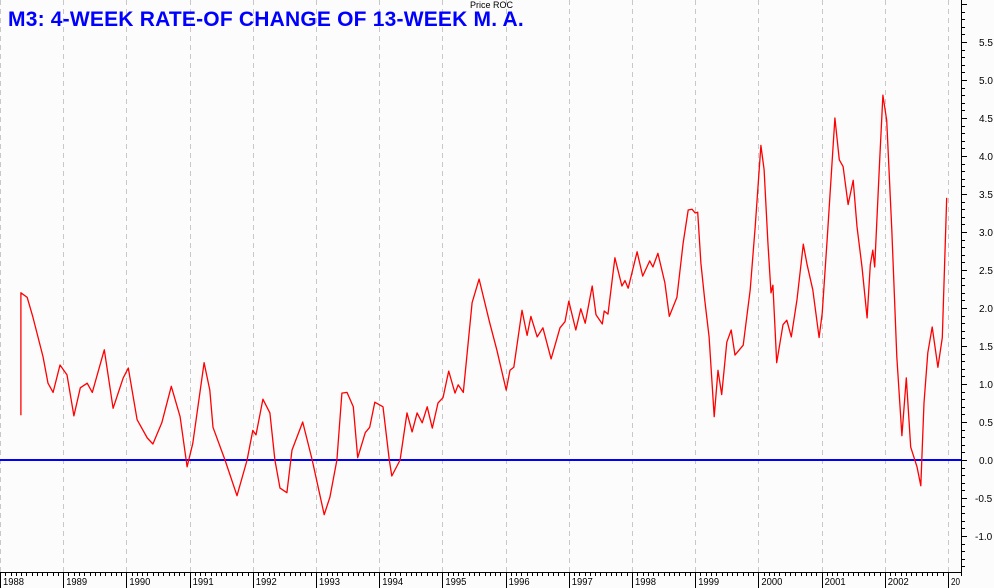  What do you see at coordinates (13, 582) in the screenshot?
I see `x-tick-label: 1988` at bounding box center [13, 582].